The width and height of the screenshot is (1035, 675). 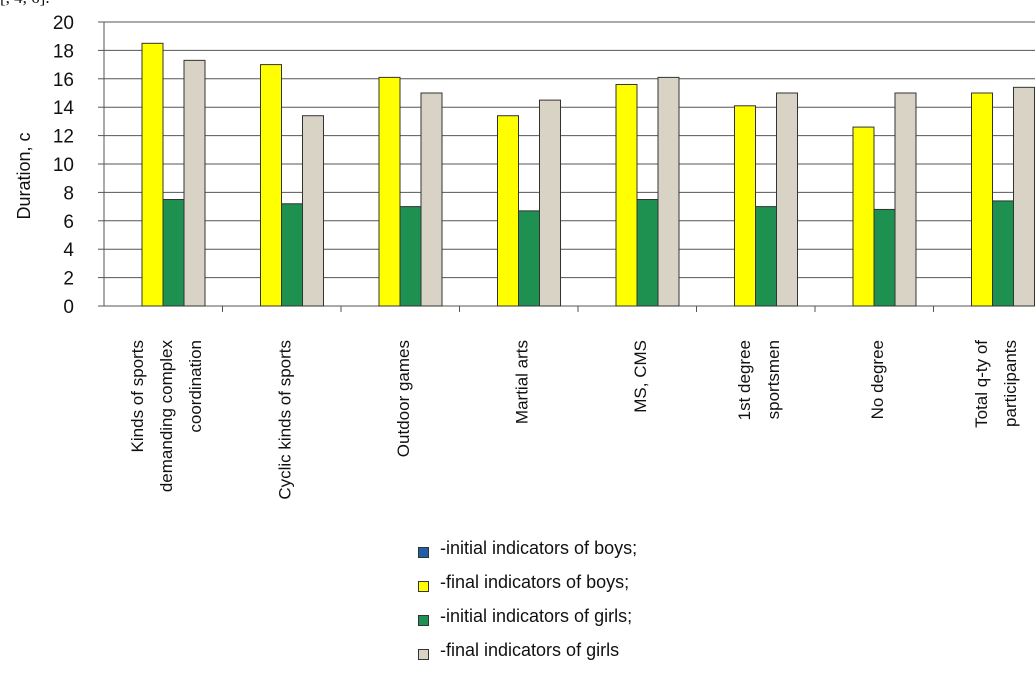 What do you see at coordinates (68, 222) in the screenshot?
I see `y-tick-label: 6` at bounding box center [68, 222].